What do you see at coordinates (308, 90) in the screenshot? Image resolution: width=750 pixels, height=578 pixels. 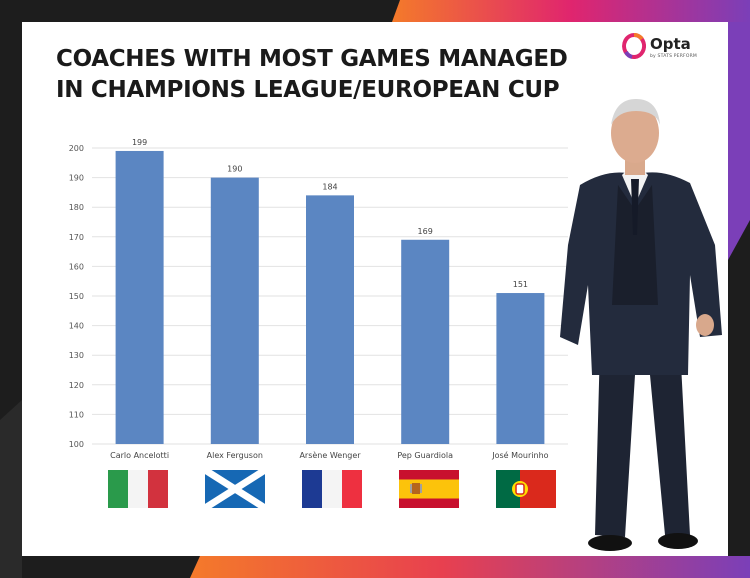 I see `chart-title-line-2: IN CHAMPIONS LEAGUE/EUROPEAN CUP` at bounding box center [308, 90].